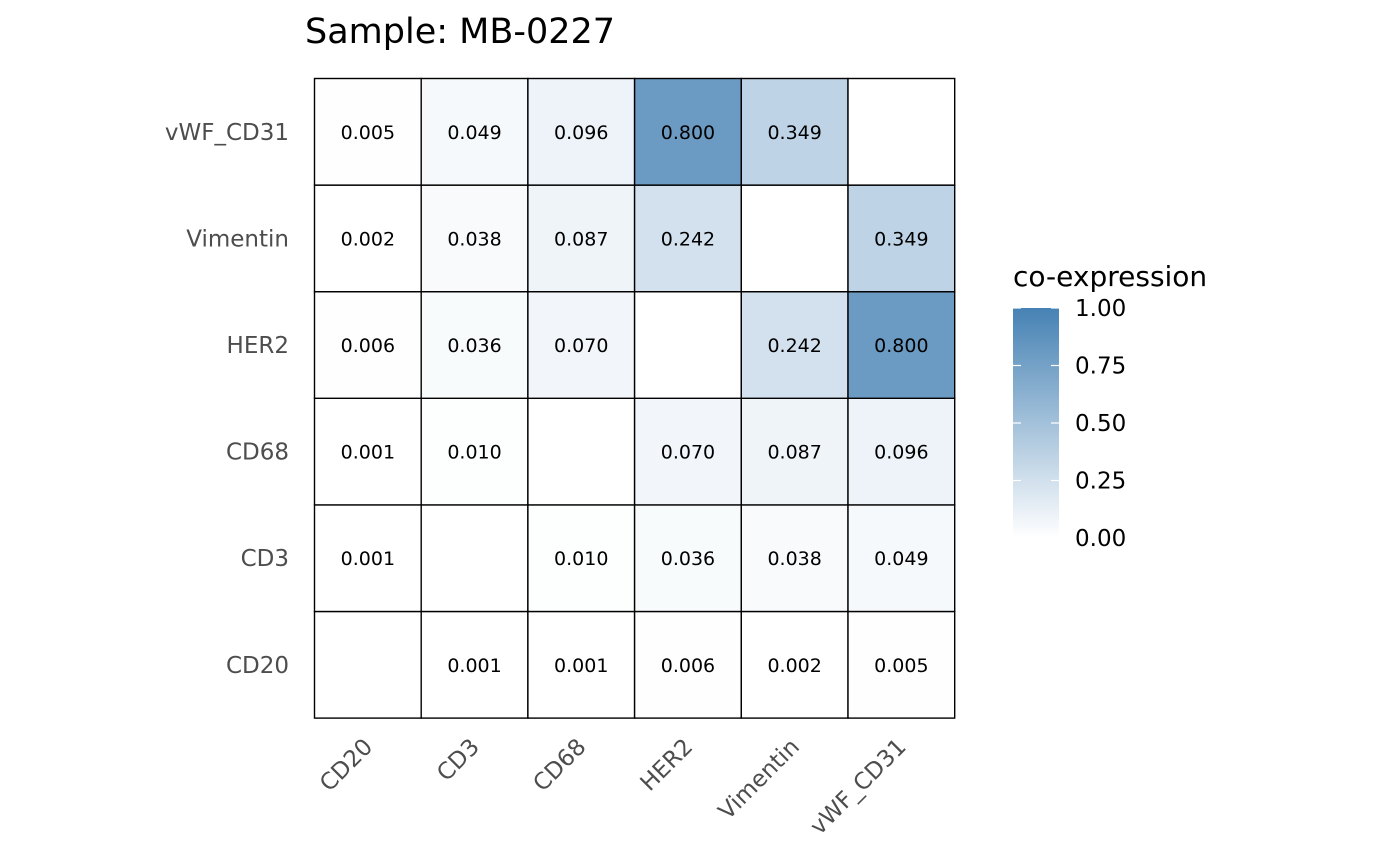 The width and height of the screenshot is (1400, 865). What do you see at coordinates (227, 399) in the screenshot?
I see `y-axis-tick-labels: CD20 CD3 CD68 HER2 Vimentin vWF_CD31` at bounding box center [227, 399].